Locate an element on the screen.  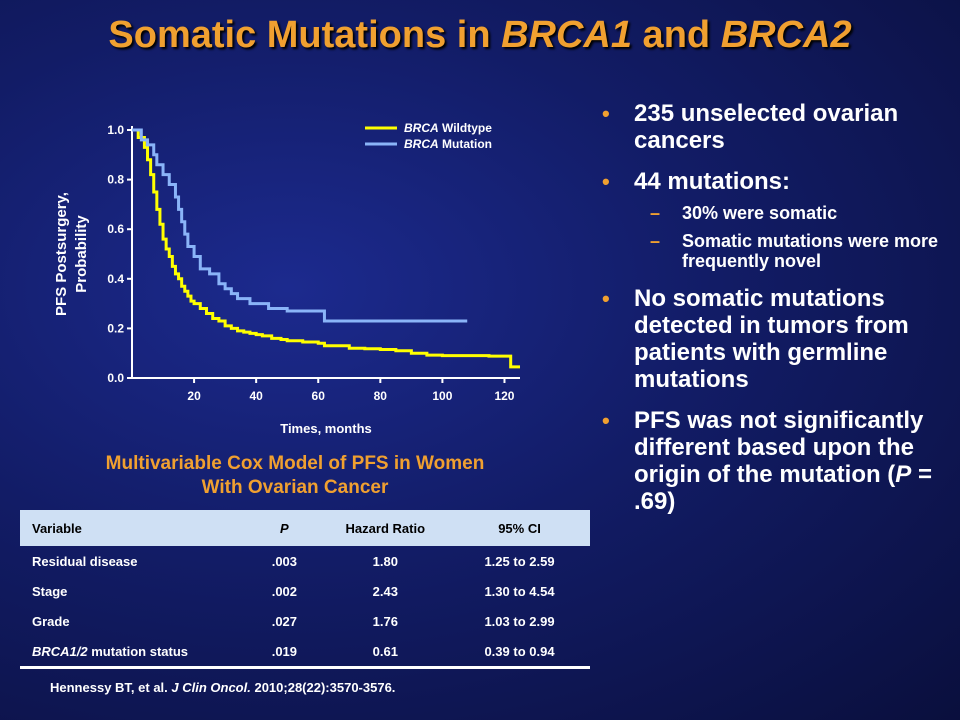
title-gene2: BRCA2 is located at coordinates (786, 35).